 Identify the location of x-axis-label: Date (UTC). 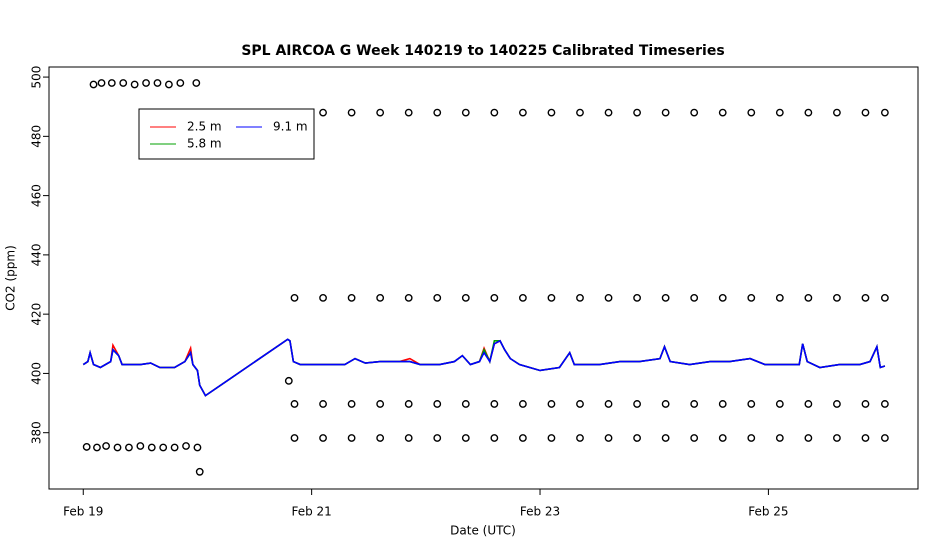
(483, 531).